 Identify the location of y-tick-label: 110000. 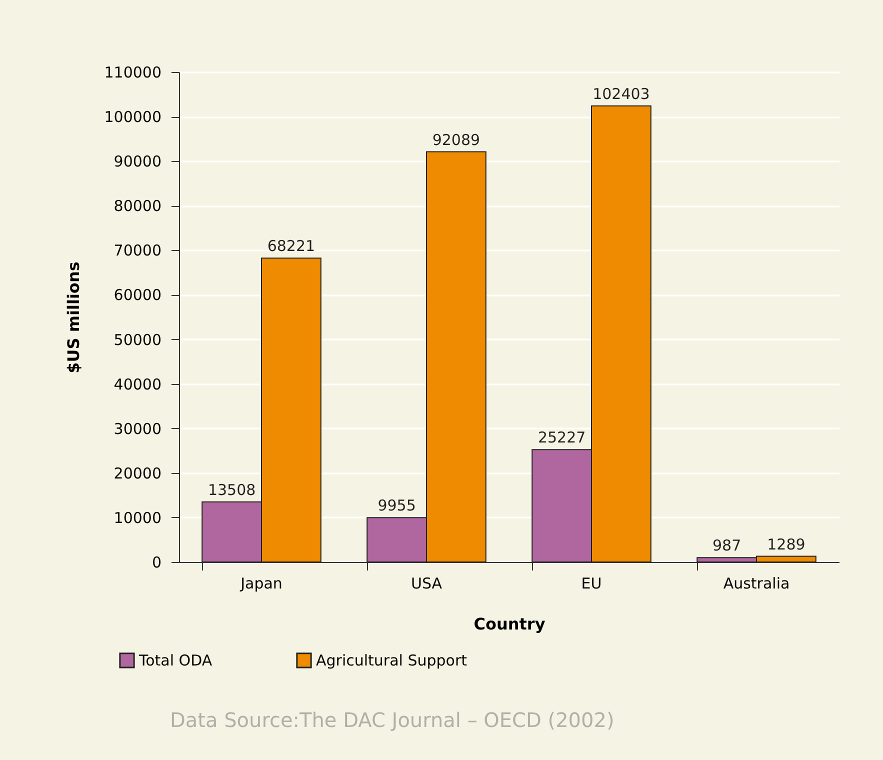
(133, 73).